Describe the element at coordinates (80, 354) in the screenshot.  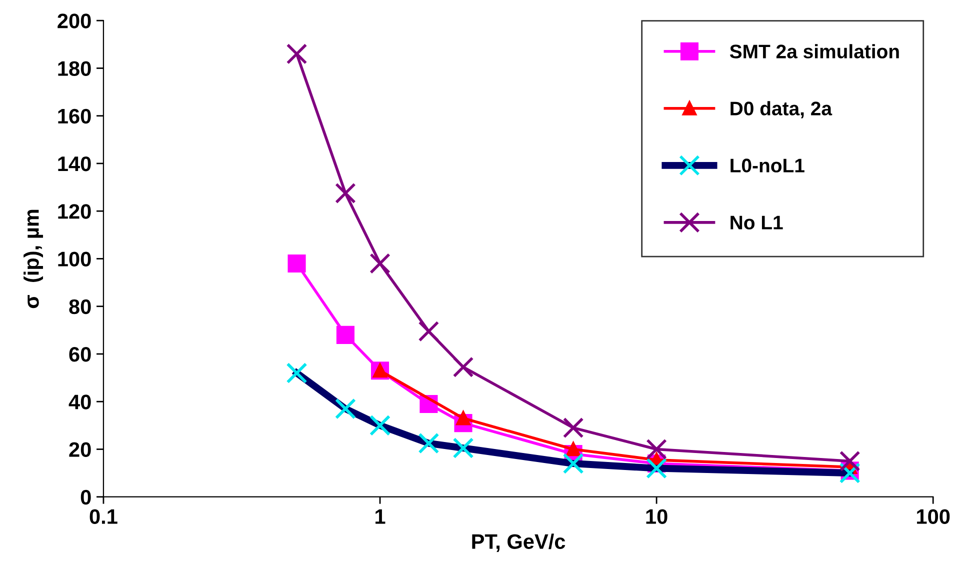
I see `y-tick-label: 60` at that location.